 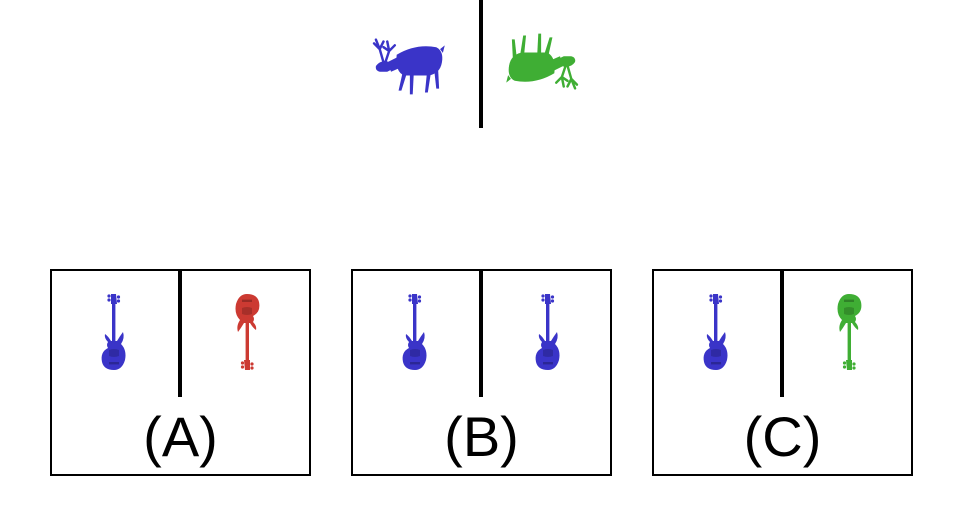 I want to click on option-b: (B), so click(x=481, y=372).